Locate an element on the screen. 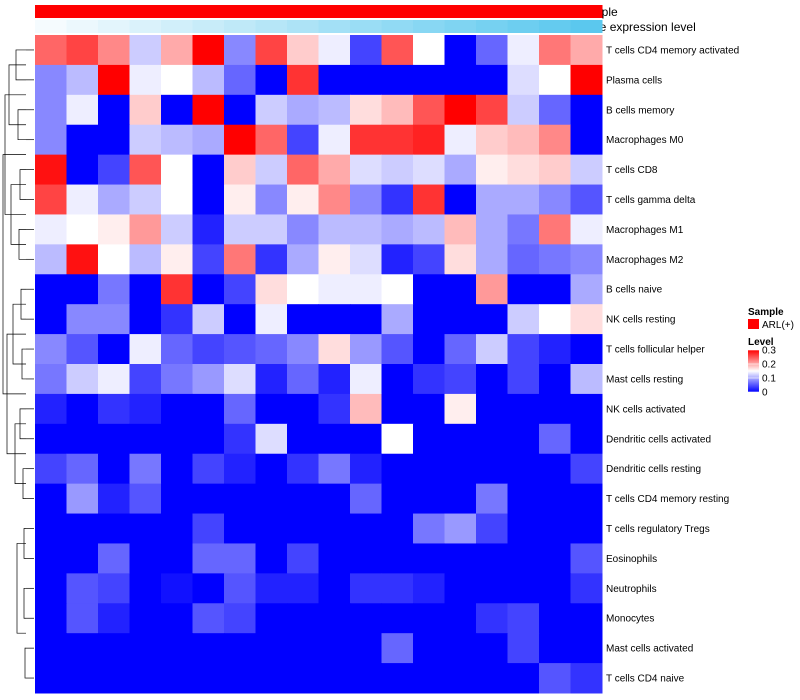 The image size is (800, 700). row-label: Mast cells resting is located at coordinates (644, 379).